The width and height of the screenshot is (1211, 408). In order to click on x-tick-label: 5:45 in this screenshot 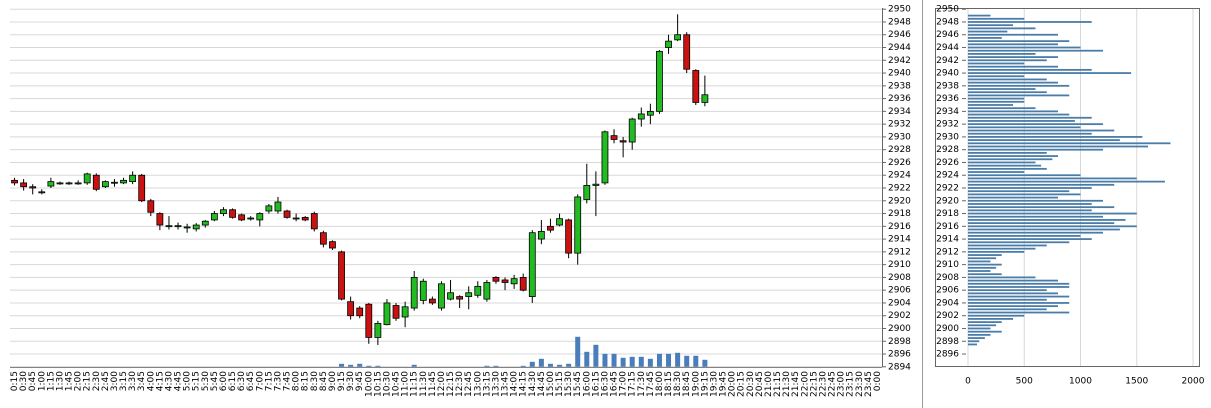, I will do `click(215, 381)`.